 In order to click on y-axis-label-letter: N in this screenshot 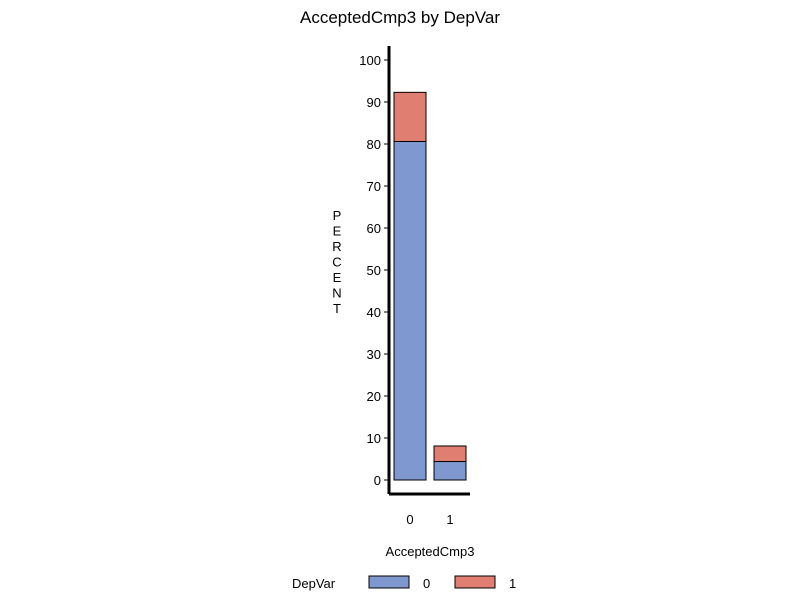, I will do `click(336, 293)`.